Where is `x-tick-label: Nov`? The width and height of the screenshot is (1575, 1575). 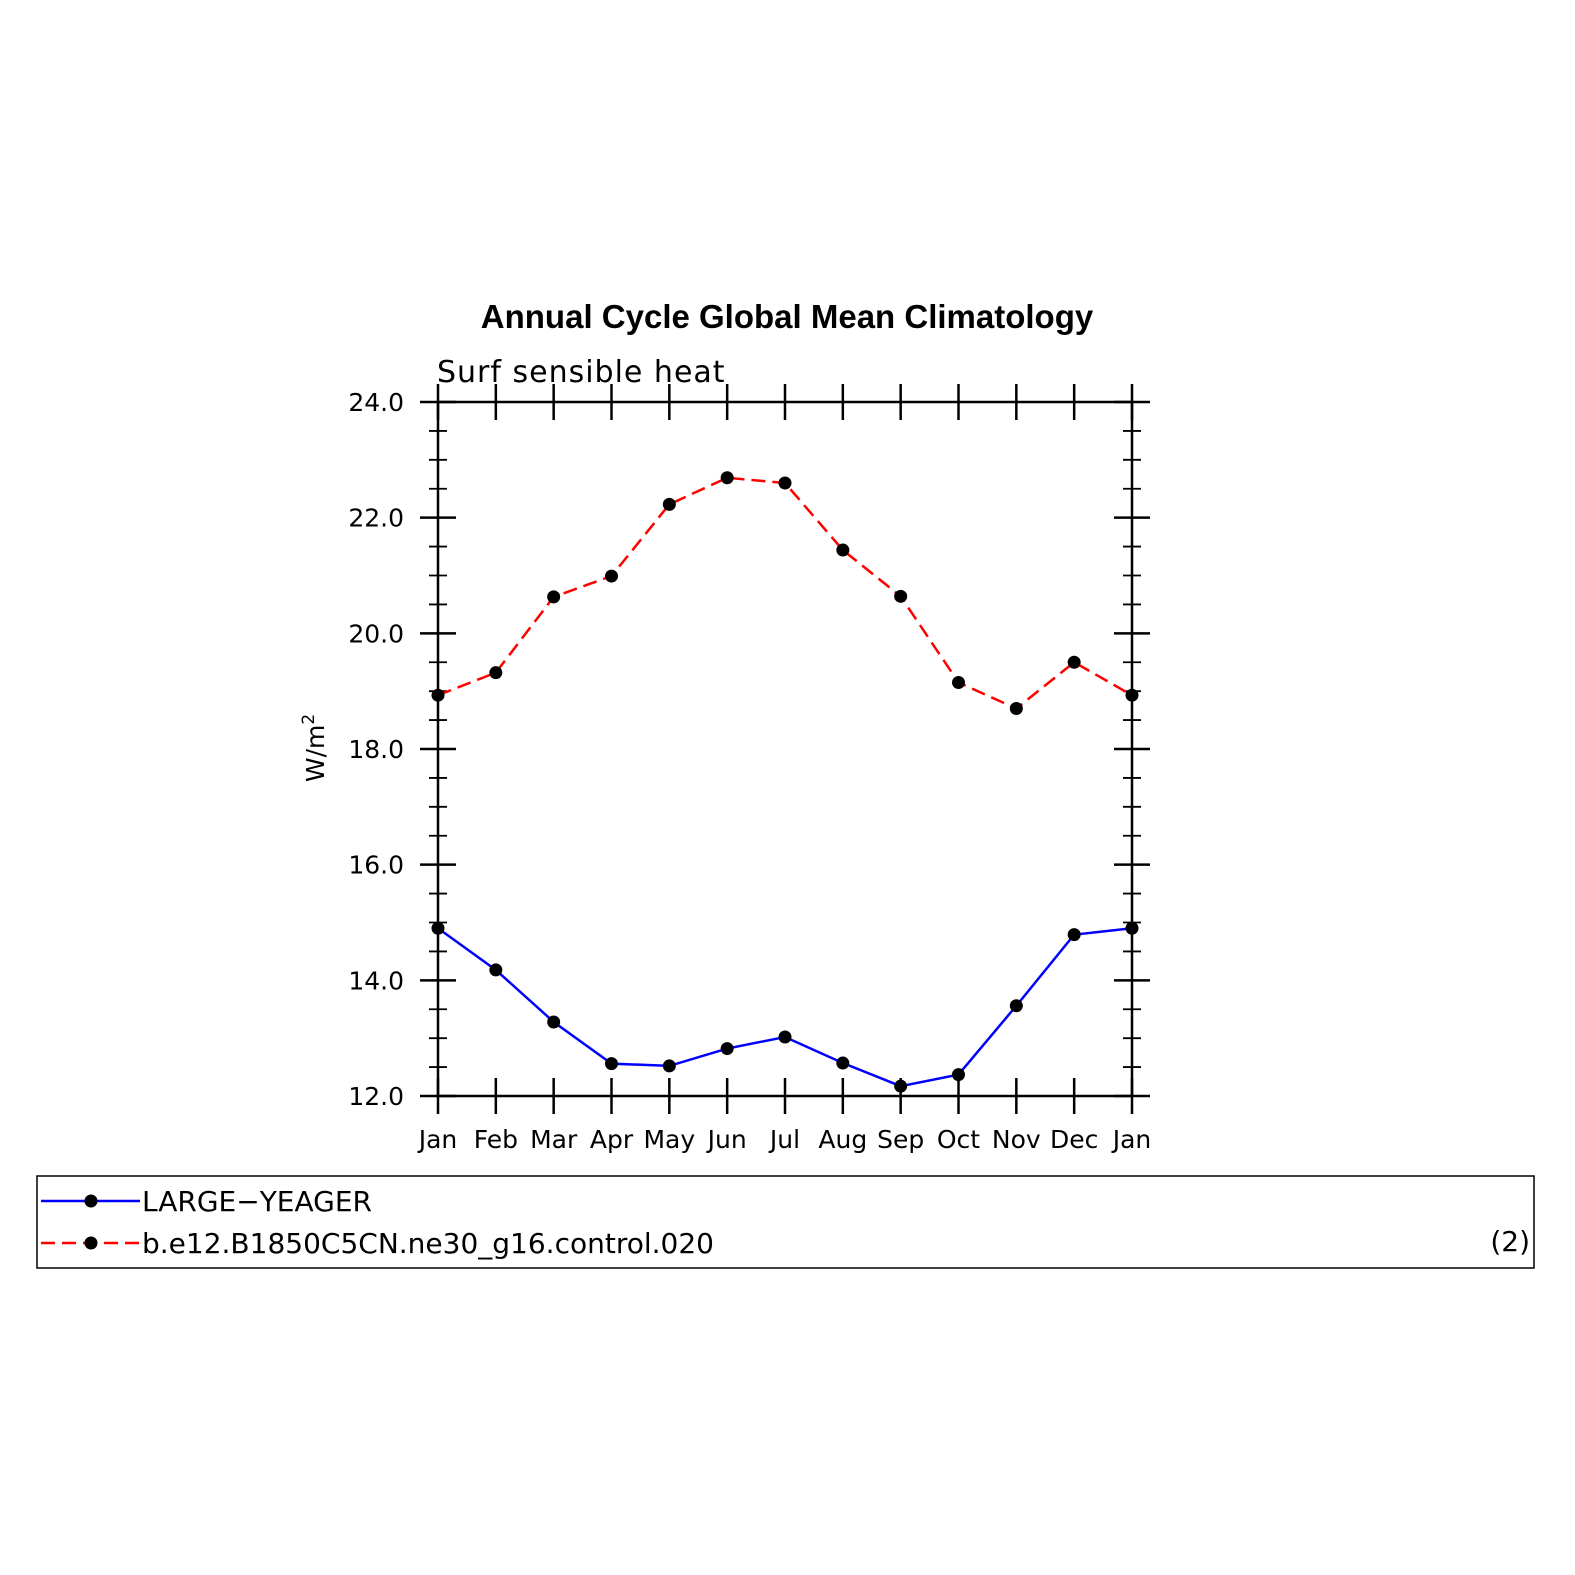
x-tick-label: Nov is located at coordinates (1016, 1139).